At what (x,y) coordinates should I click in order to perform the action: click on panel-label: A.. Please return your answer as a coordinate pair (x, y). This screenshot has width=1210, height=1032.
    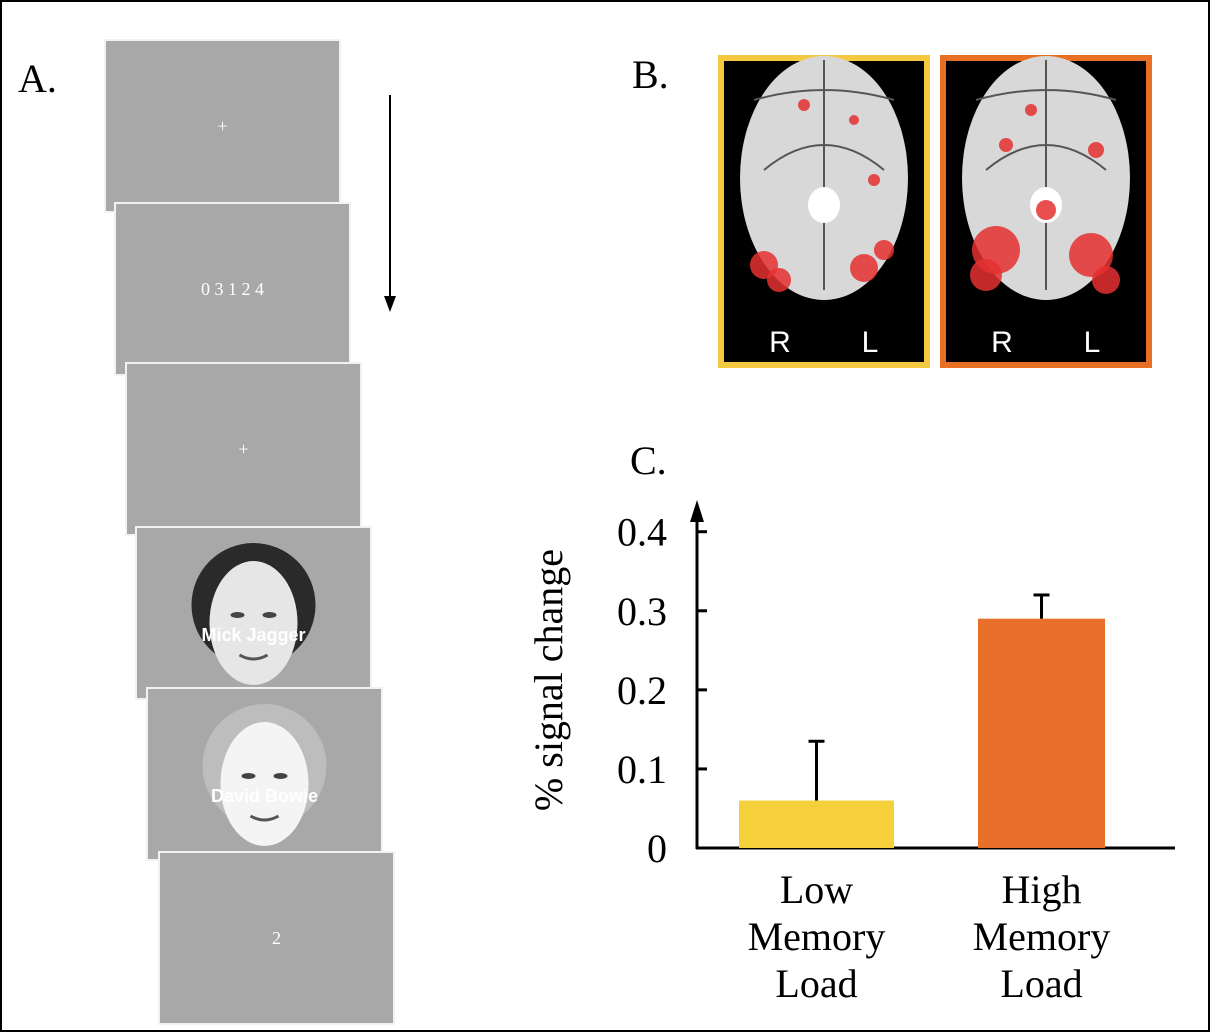
    Looking at the image, I should click on (37, 78).